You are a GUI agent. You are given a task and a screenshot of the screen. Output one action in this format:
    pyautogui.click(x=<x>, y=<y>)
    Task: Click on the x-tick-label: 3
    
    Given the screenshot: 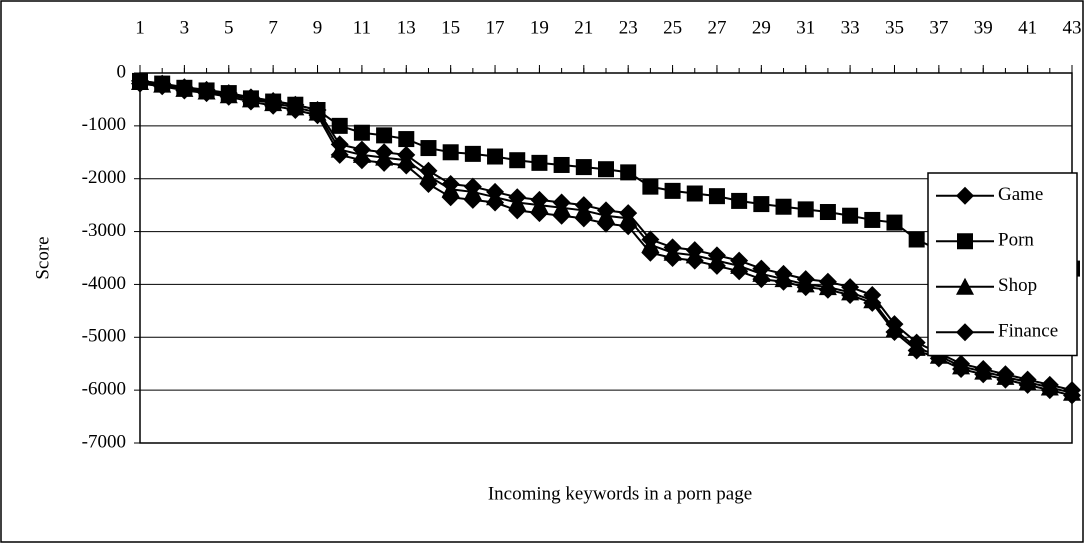 What is the action you would take?
    pyautogui.click(x=185, y=27)
    